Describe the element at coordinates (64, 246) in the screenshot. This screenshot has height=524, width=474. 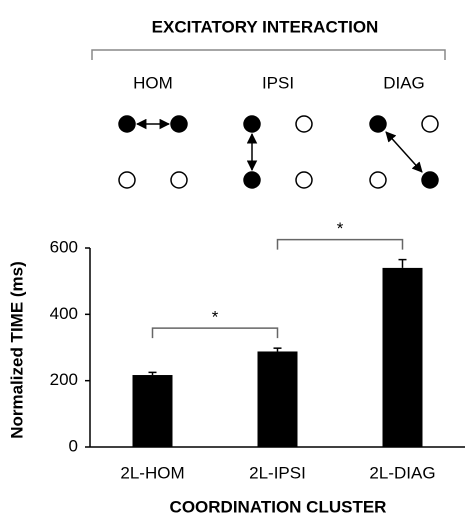
I see `y-tick-label: 600` at that location.